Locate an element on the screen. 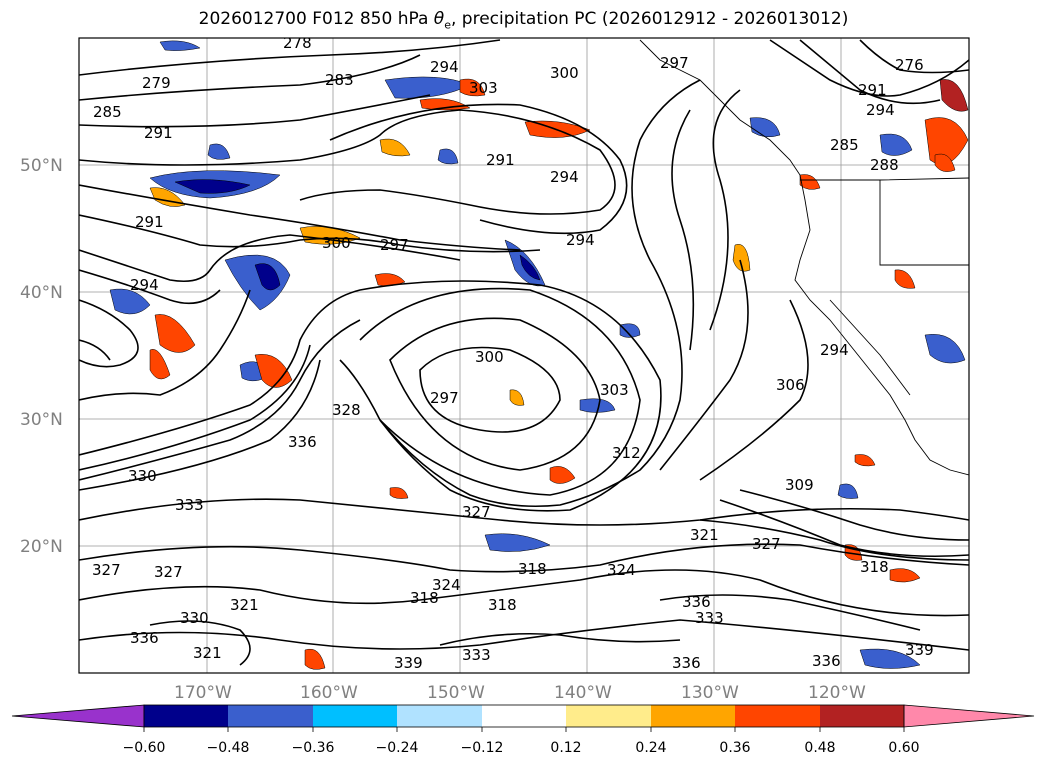 This screenshot has height=767, width=1047. contour-label: 278 is located at coordinates (297, 43).